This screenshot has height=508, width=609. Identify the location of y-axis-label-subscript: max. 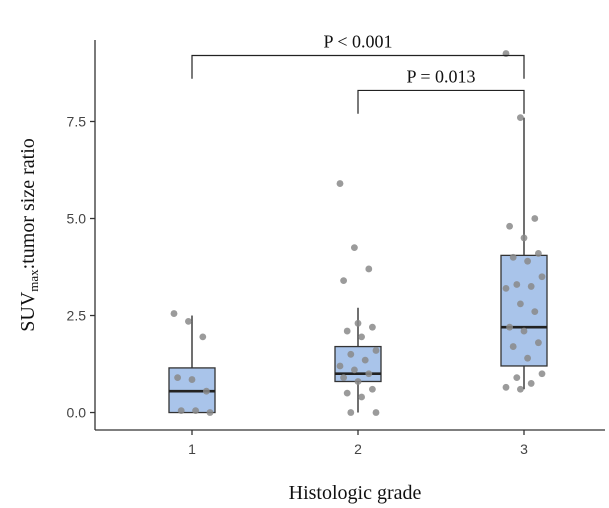
(33, 280).